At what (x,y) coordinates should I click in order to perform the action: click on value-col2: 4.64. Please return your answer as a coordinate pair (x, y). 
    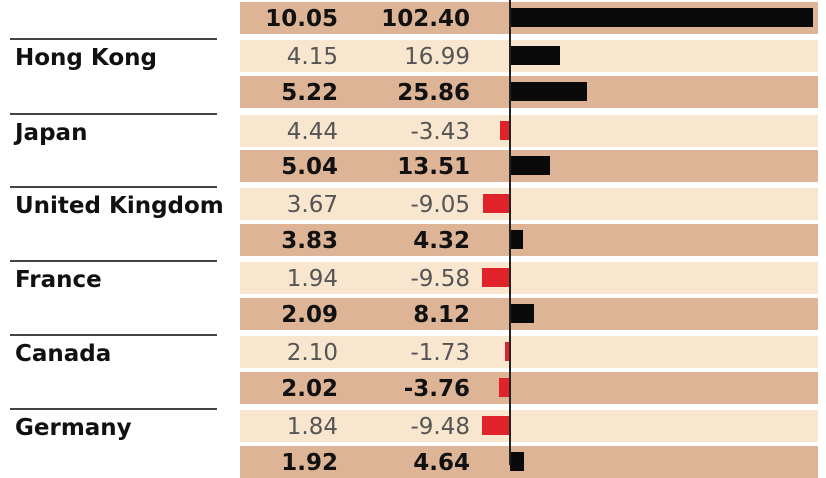
    Looking at the image, I should click on (441, 463).